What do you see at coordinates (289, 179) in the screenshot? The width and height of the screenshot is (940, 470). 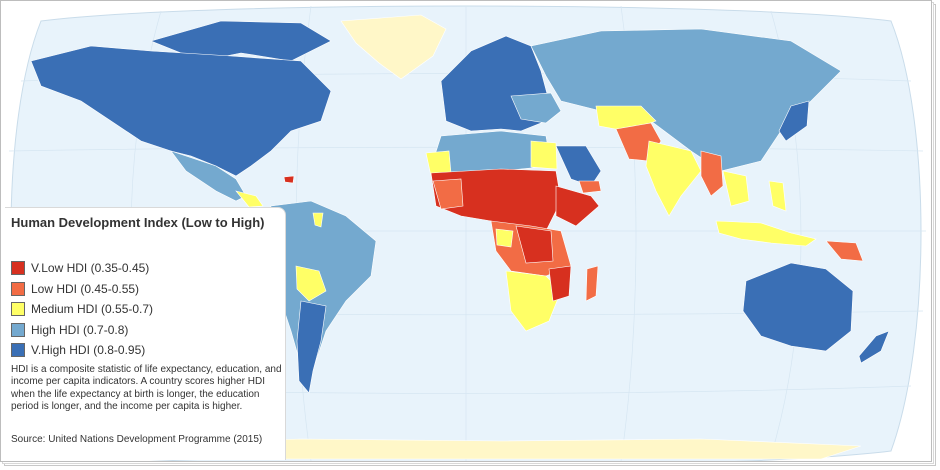 I see `region-haiti` at bounding box center [289, 179].